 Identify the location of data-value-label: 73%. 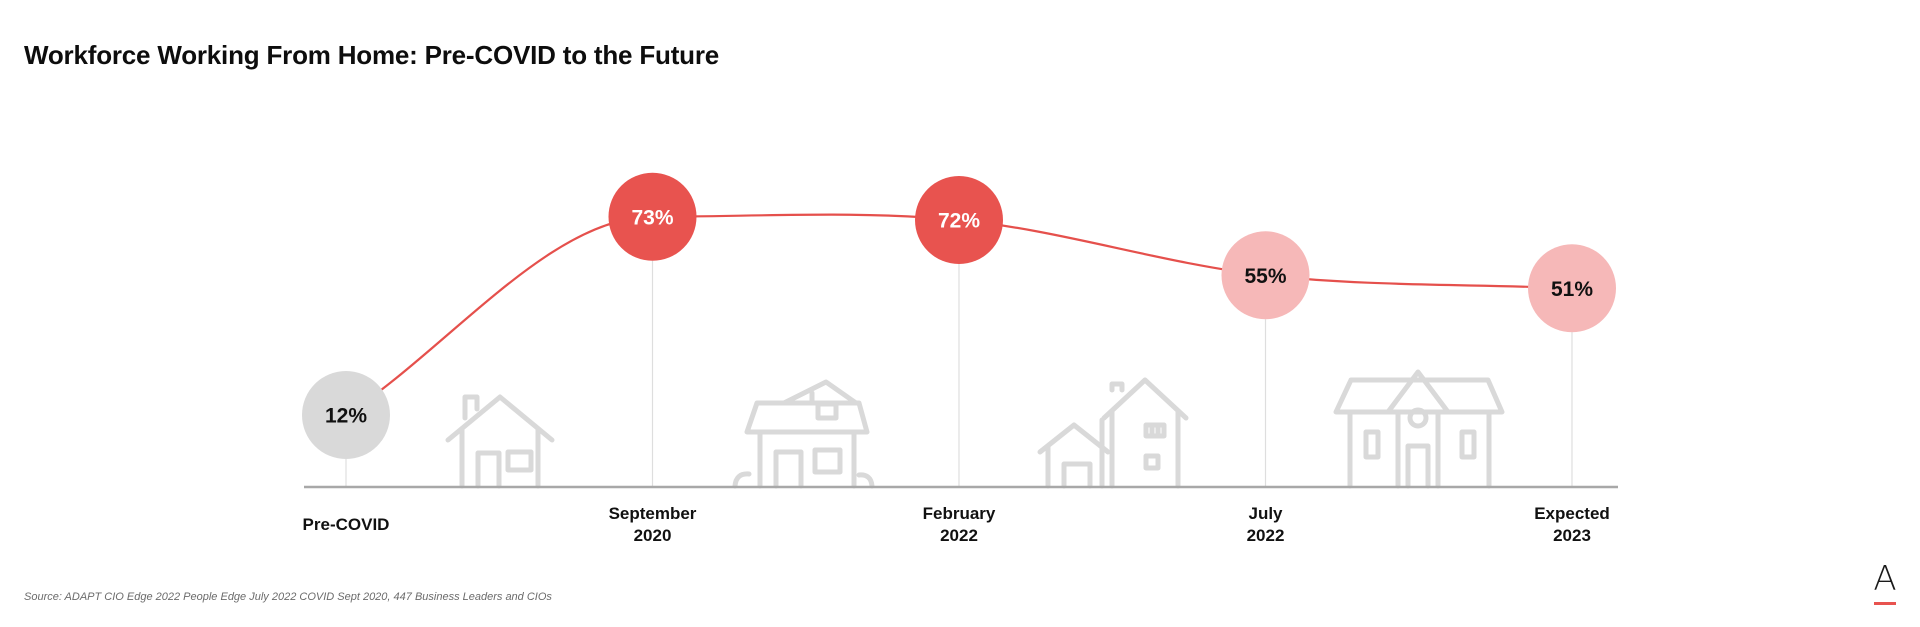
(652, 217).